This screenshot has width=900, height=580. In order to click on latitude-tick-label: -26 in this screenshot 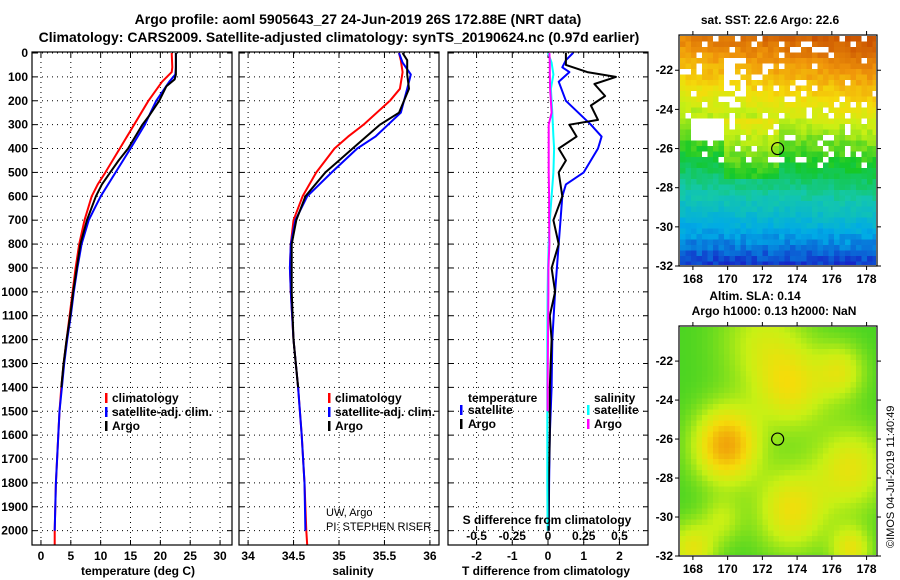, I will do `click(665, 149)`.